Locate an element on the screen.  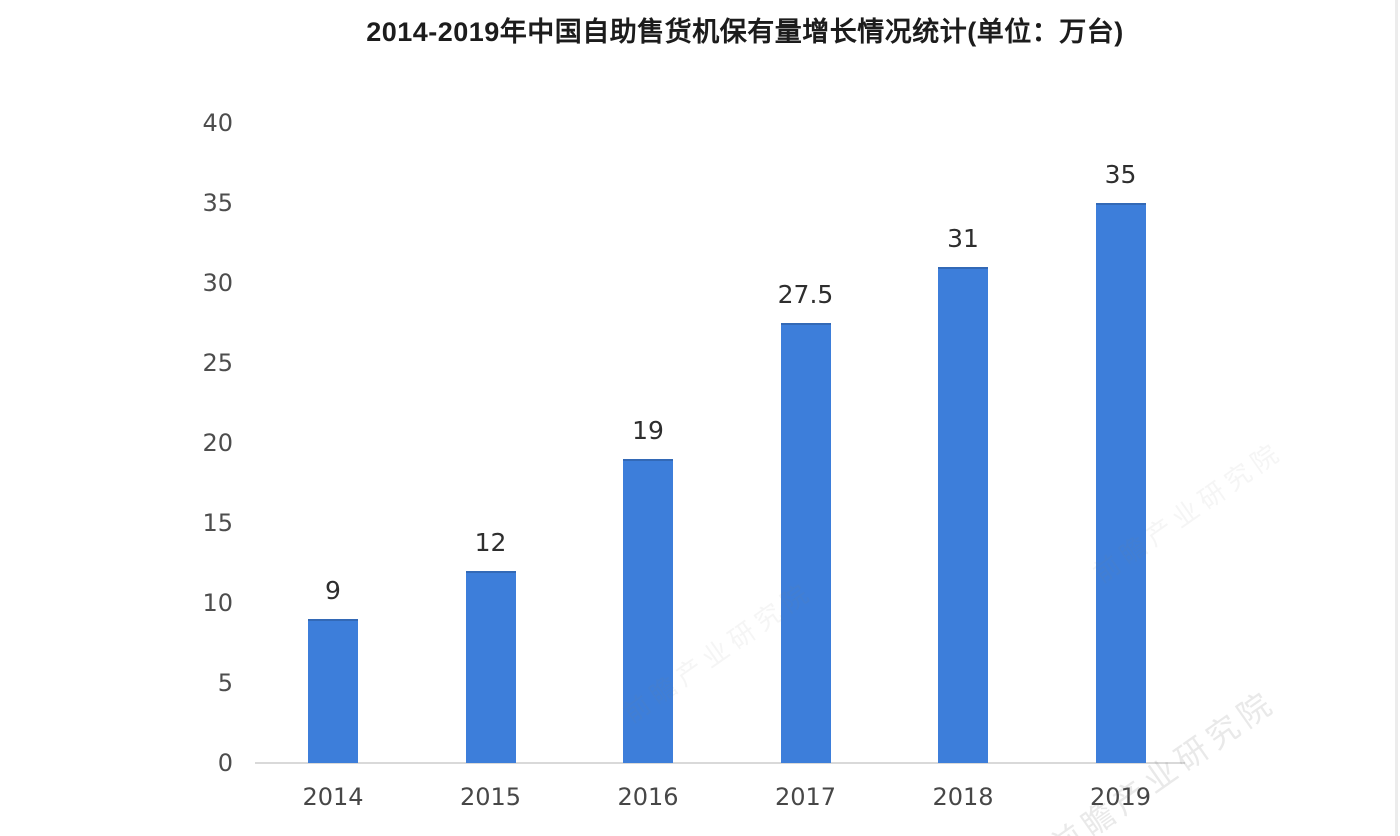
bar-2015 is located at coordinates (490, 667).